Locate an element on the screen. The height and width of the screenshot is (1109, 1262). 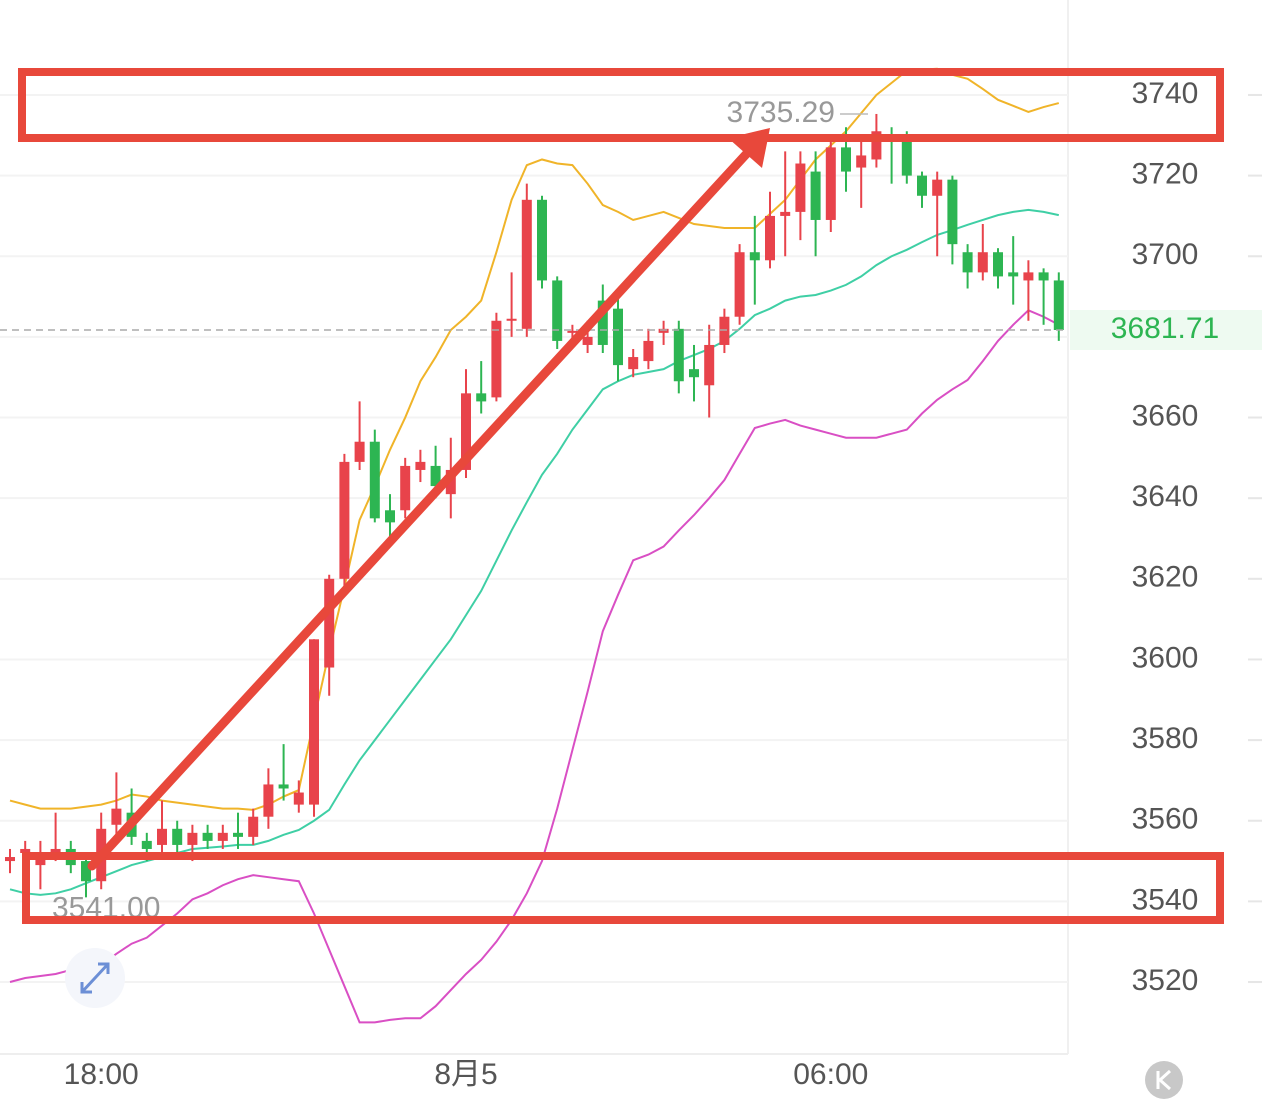
expand-icon-glyph is located at coordinates (95, 978).